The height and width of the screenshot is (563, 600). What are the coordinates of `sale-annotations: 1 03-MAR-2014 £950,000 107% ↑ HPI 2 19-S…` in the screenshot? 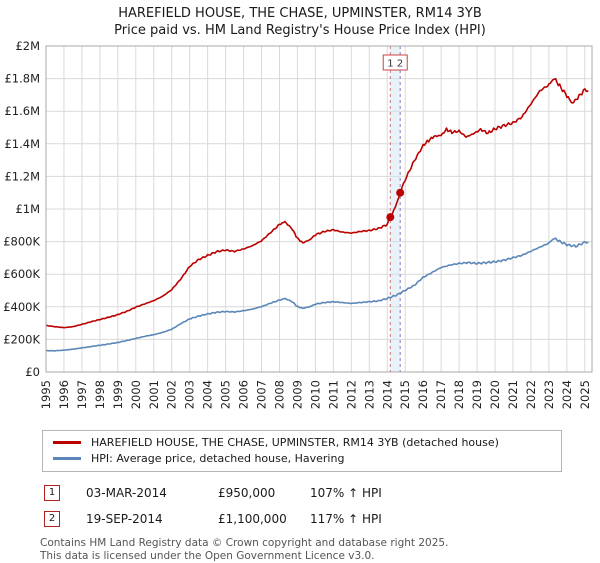 It's located at (322, 505).